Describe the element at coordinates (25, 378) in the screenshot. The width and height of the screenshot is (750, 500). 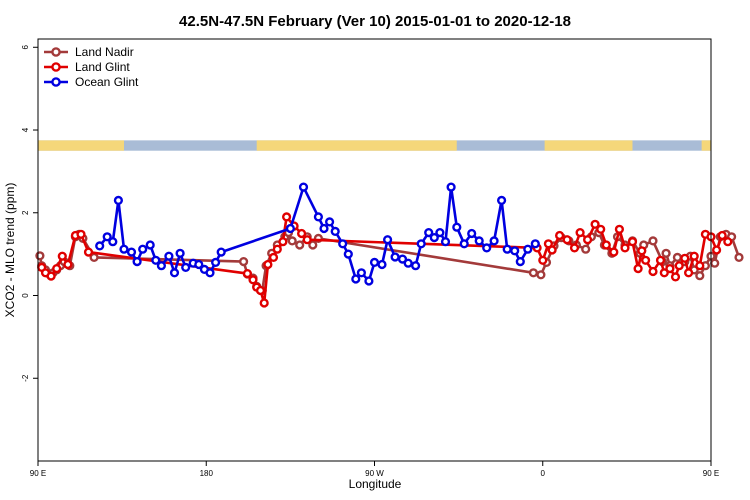
I see `y-tick-label: -2` at that location.